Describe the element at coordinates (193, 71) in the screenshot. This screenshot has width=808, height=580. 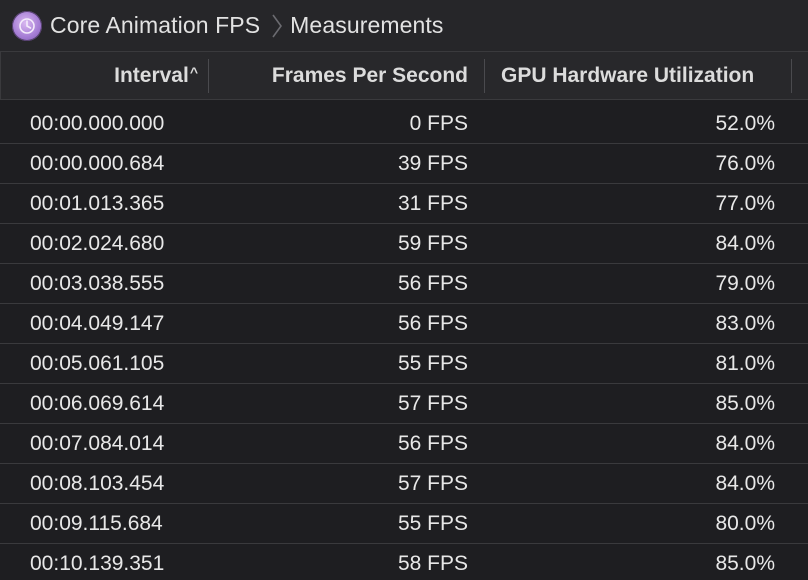
I see `sort-ascending-icon: ^` at that location.